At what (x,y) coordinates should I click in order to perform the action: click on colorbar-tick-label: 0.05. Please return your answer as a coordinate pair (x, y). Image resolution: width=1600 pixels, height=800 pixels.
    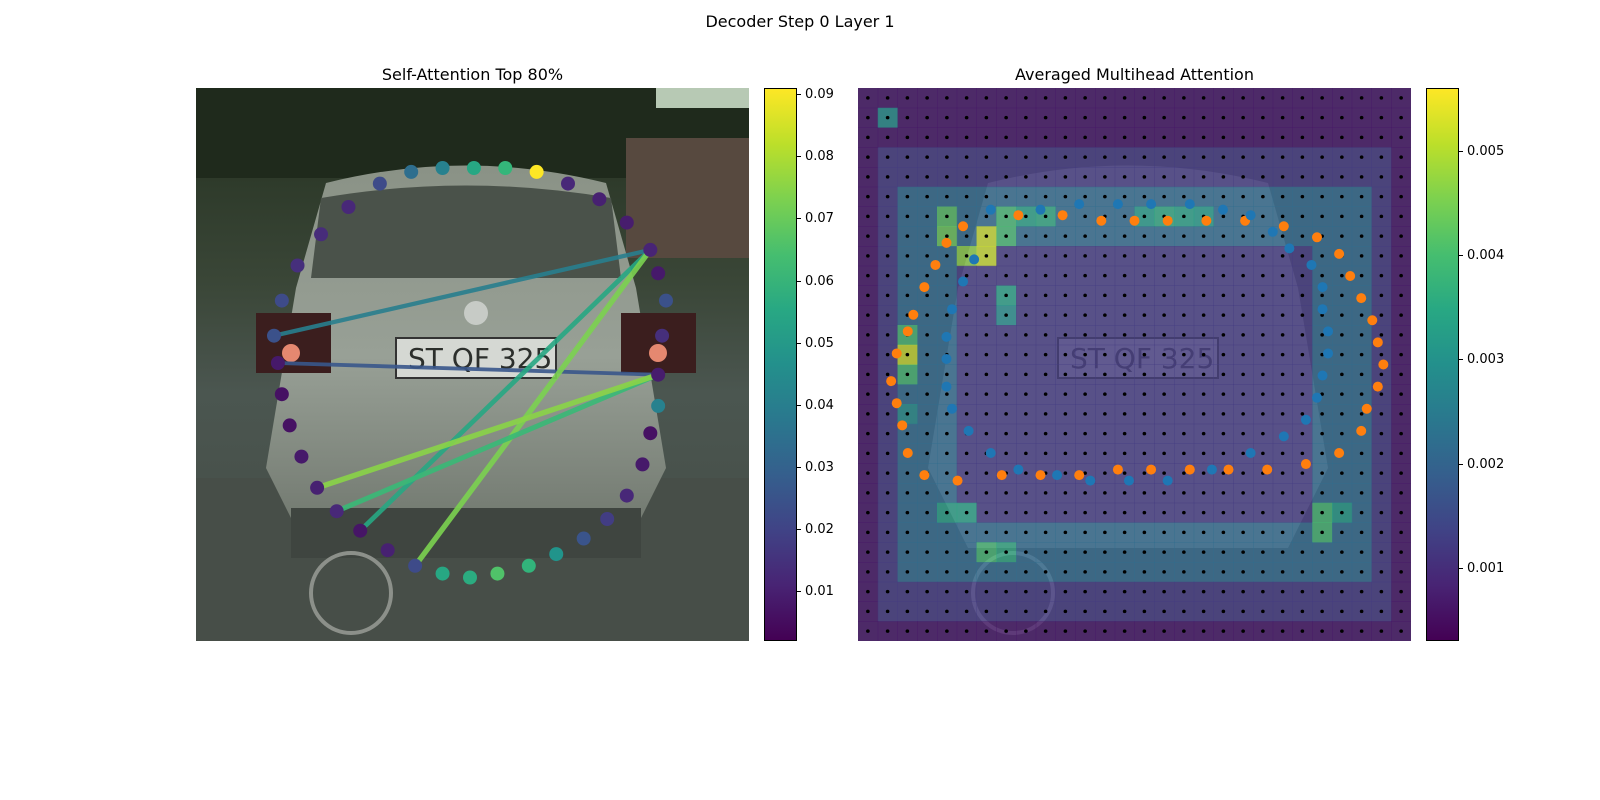
    Looking at the image, I should click on (819, 343).